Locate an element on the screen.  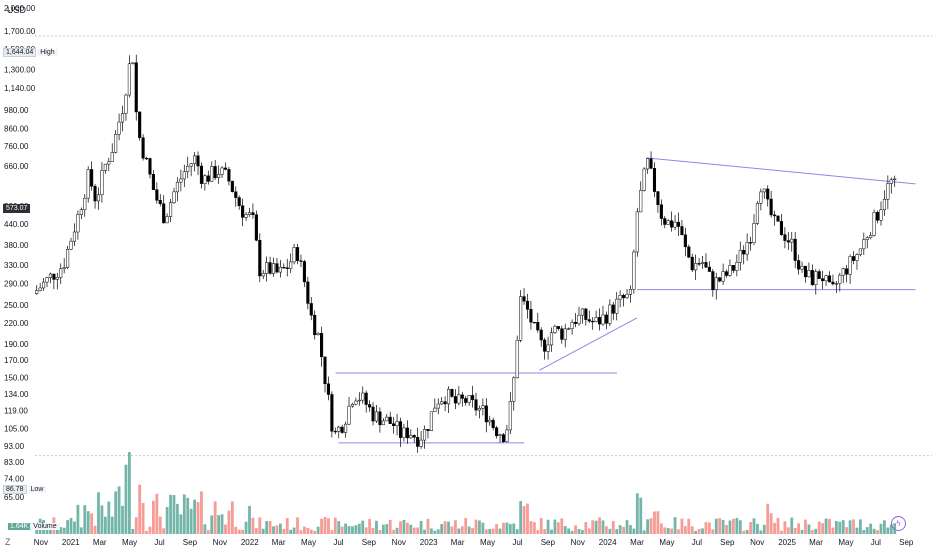
y-tick-label: 1,140.00 is located at coordinates (20, 88).